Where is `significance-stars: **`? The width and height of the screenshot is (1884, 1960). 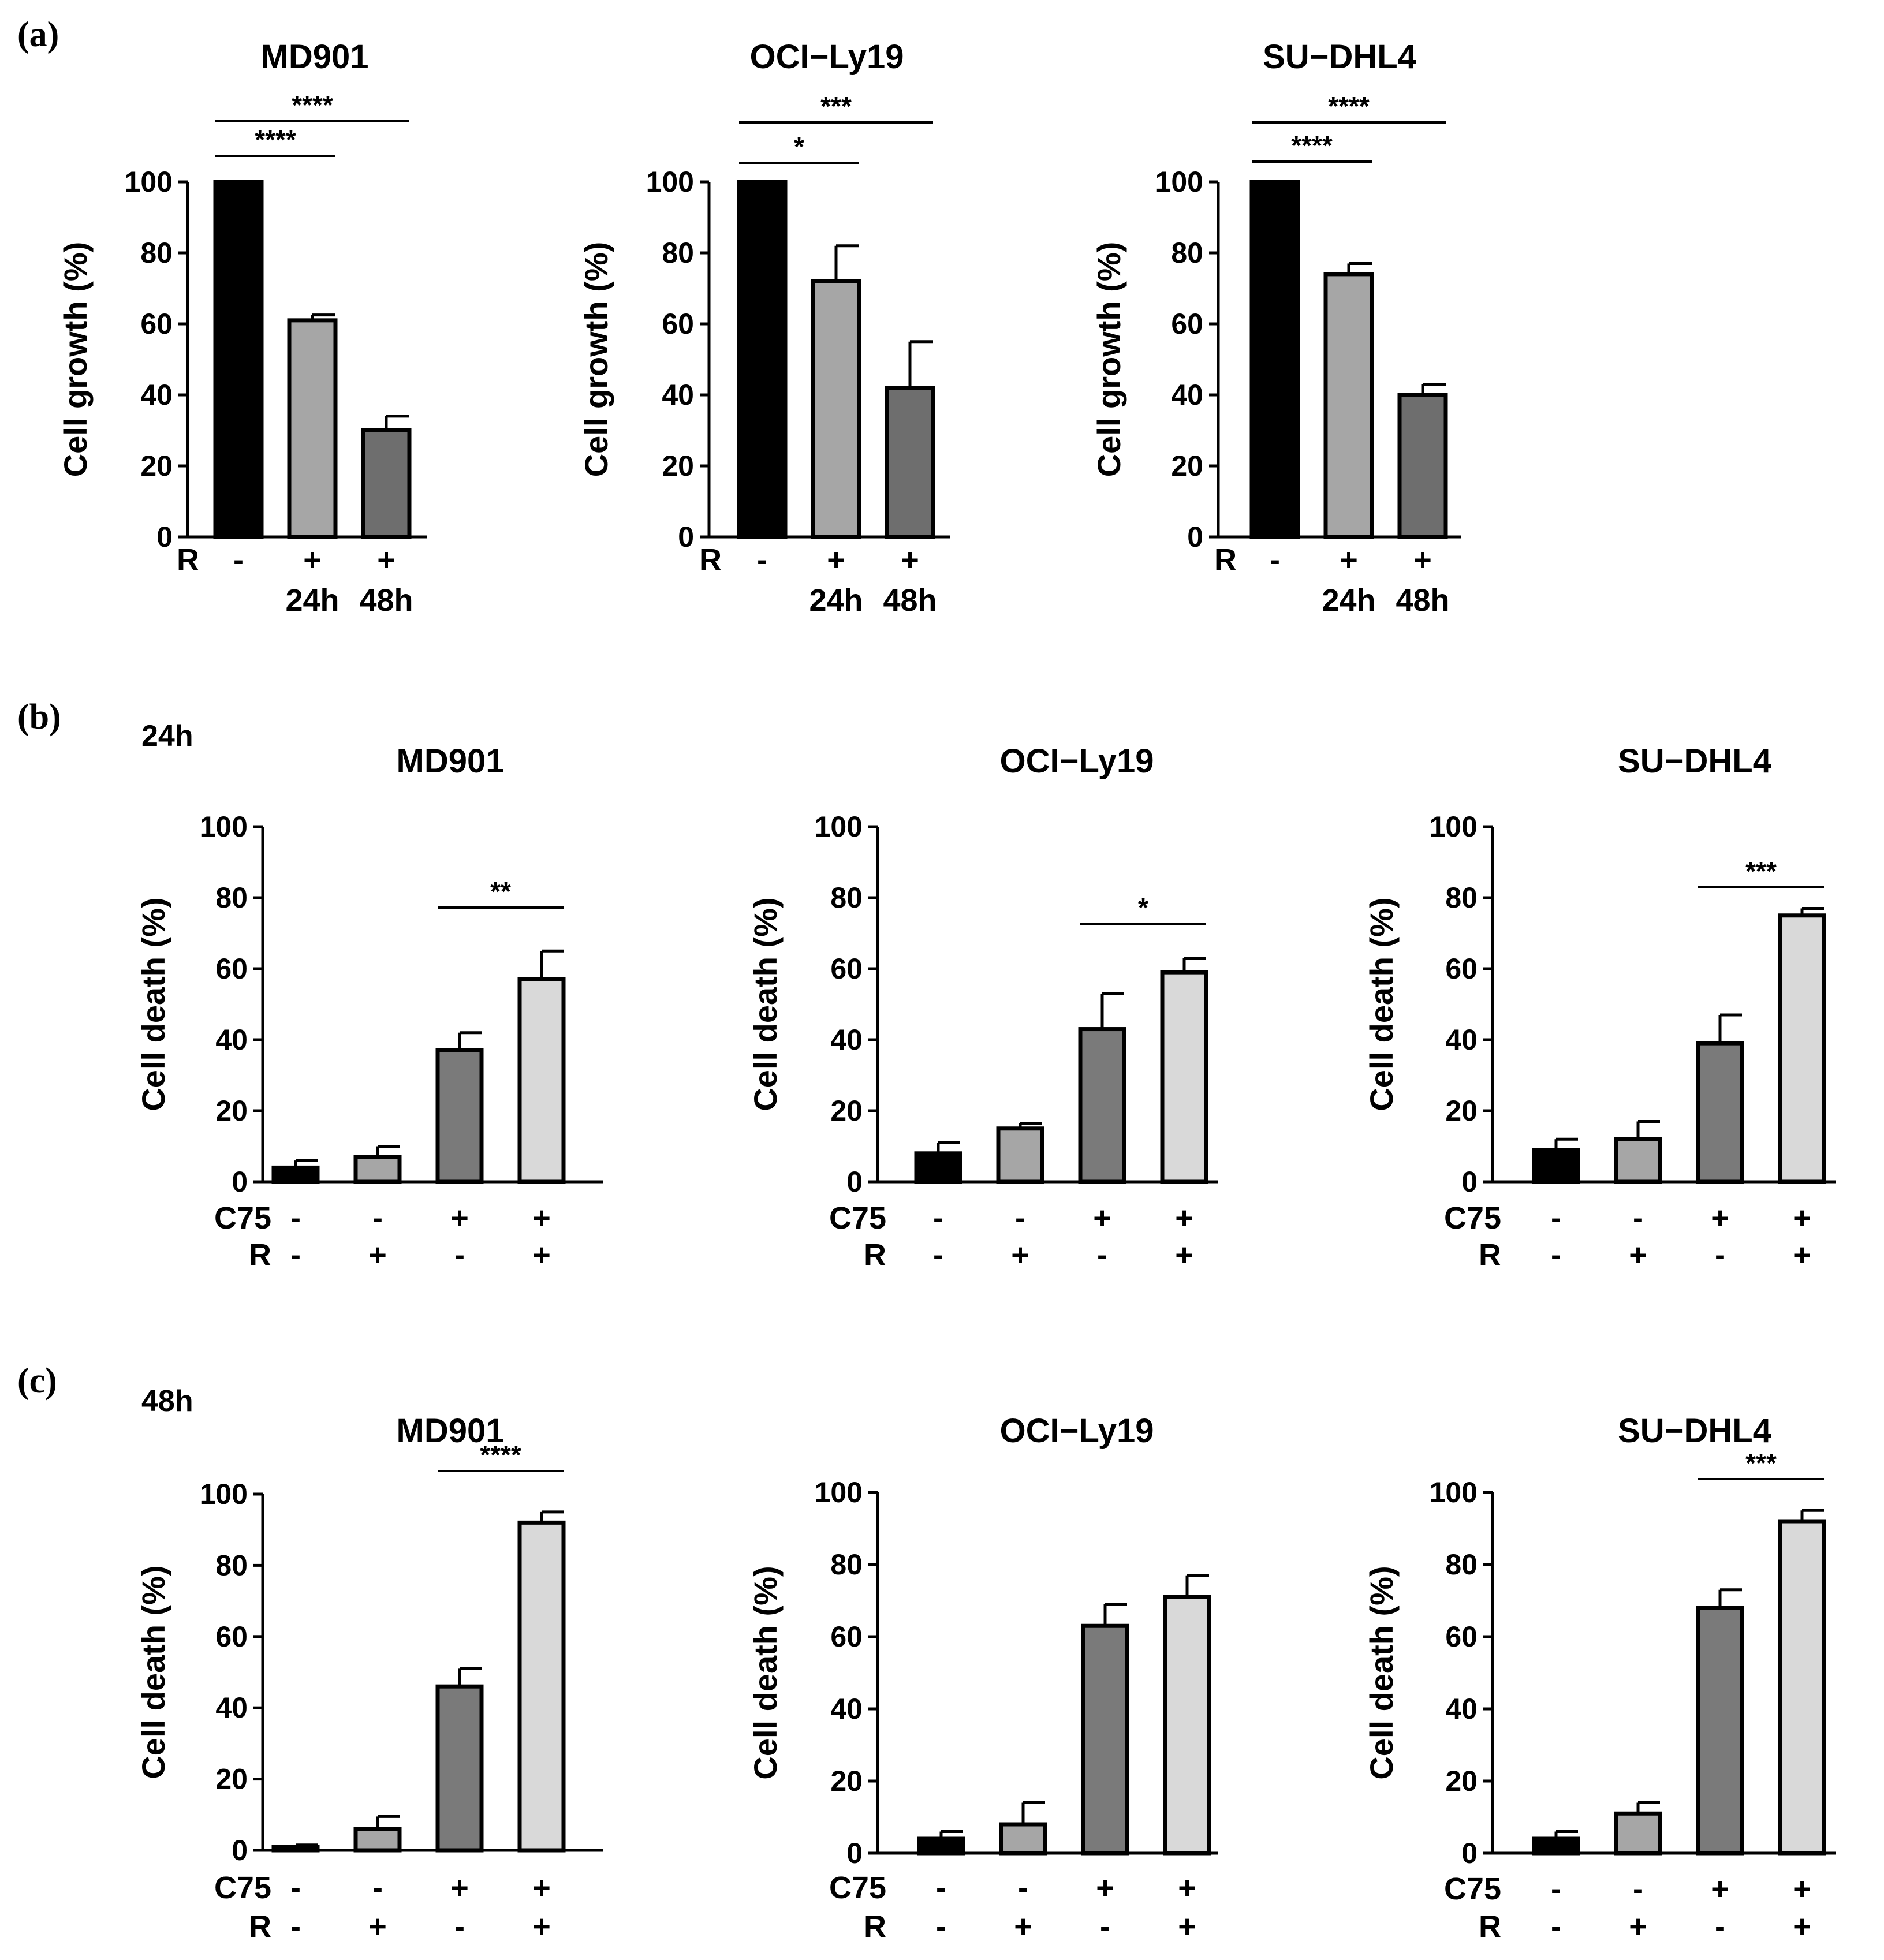
significance-stars: ** is located at coordinates (500, 891).